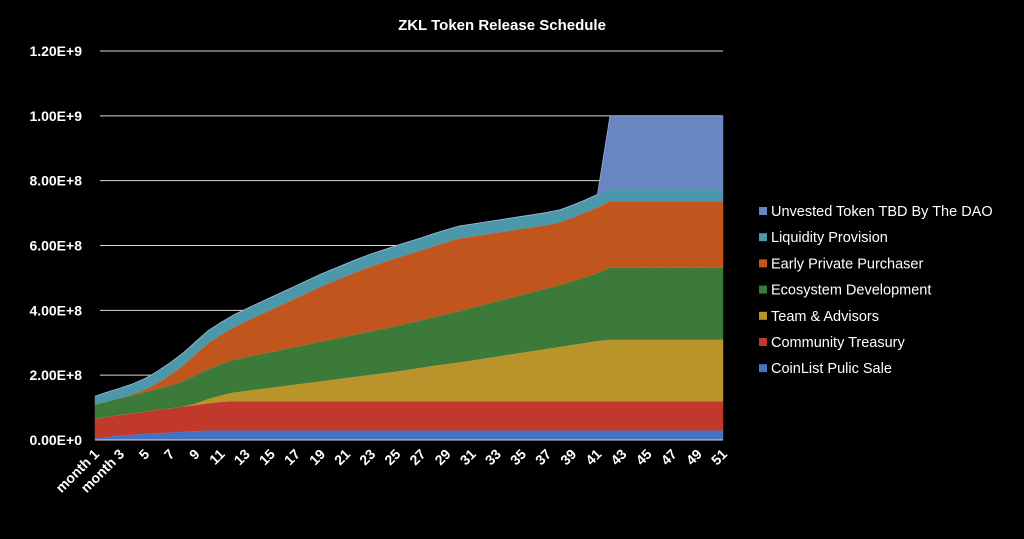 The width and height of the screenshot is (1024, 539). What do you see at coordinates (882, 212) in the screenshot?
I see `legend-label: Unvested Token TBD By The DAO` at bounding box center [882, 212].